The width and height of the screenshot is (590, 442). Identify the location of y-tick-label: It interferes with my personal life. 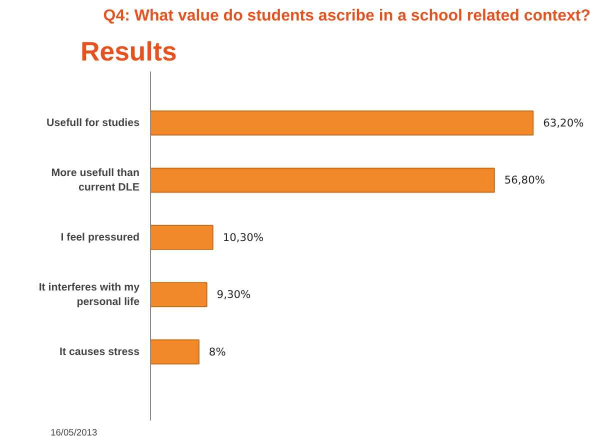
(89, 294).